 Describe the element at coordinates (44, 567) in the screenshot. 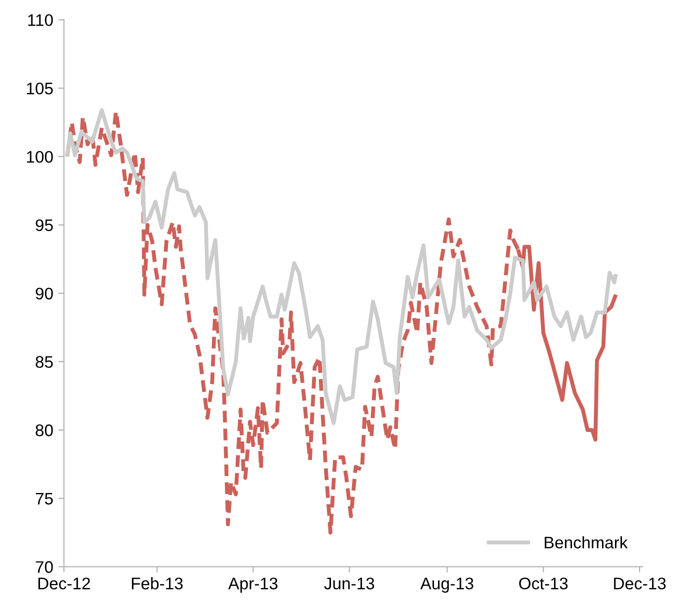

I see `y-tick-label: 70` at that location.